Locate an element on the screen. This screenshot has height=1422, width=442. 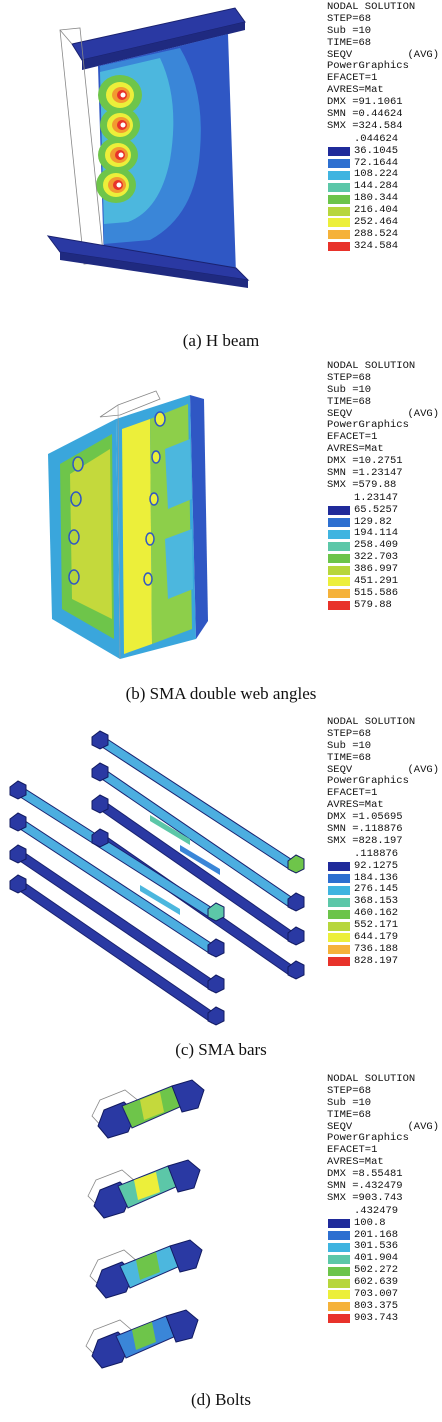
h-beam-contour-plot is located at coordinates (148, 147).